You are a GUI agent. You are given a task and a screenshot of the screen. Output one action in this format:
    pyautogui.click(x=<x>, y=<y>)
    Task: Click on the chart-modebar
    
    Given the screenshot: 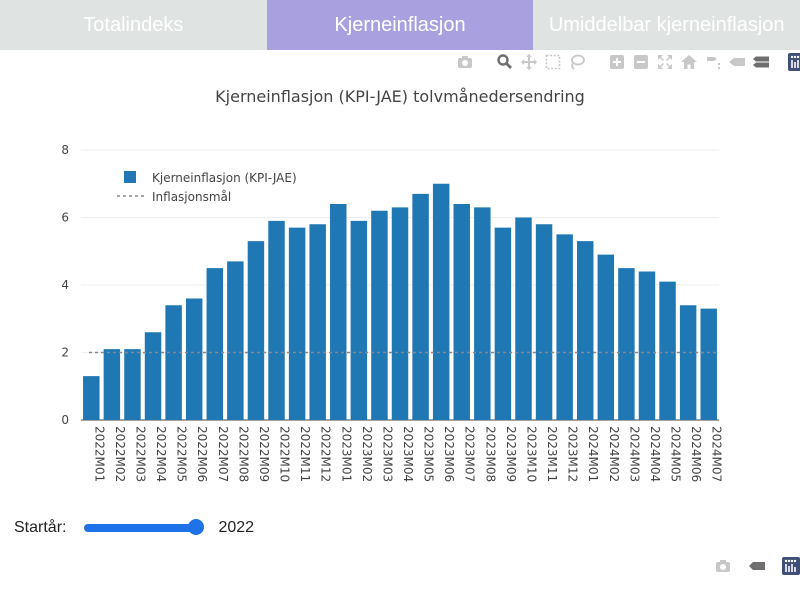 What is the action you would take?
    pyautogui.click(x=628, y=62)
    